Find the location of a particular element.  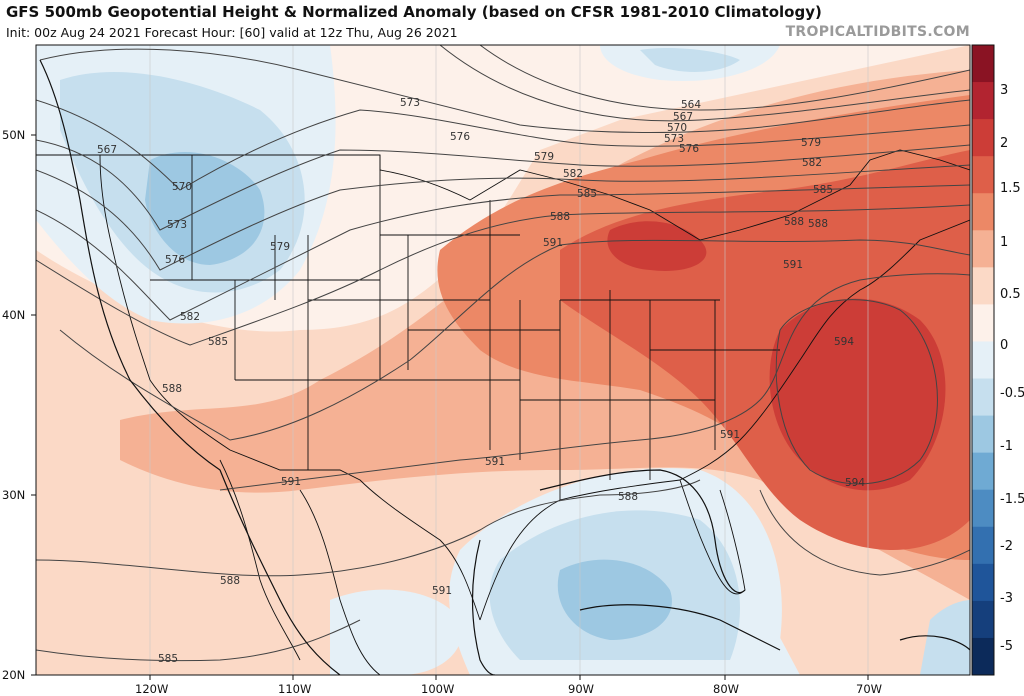

lon-label: 120W is located at coordinates (151, 689).